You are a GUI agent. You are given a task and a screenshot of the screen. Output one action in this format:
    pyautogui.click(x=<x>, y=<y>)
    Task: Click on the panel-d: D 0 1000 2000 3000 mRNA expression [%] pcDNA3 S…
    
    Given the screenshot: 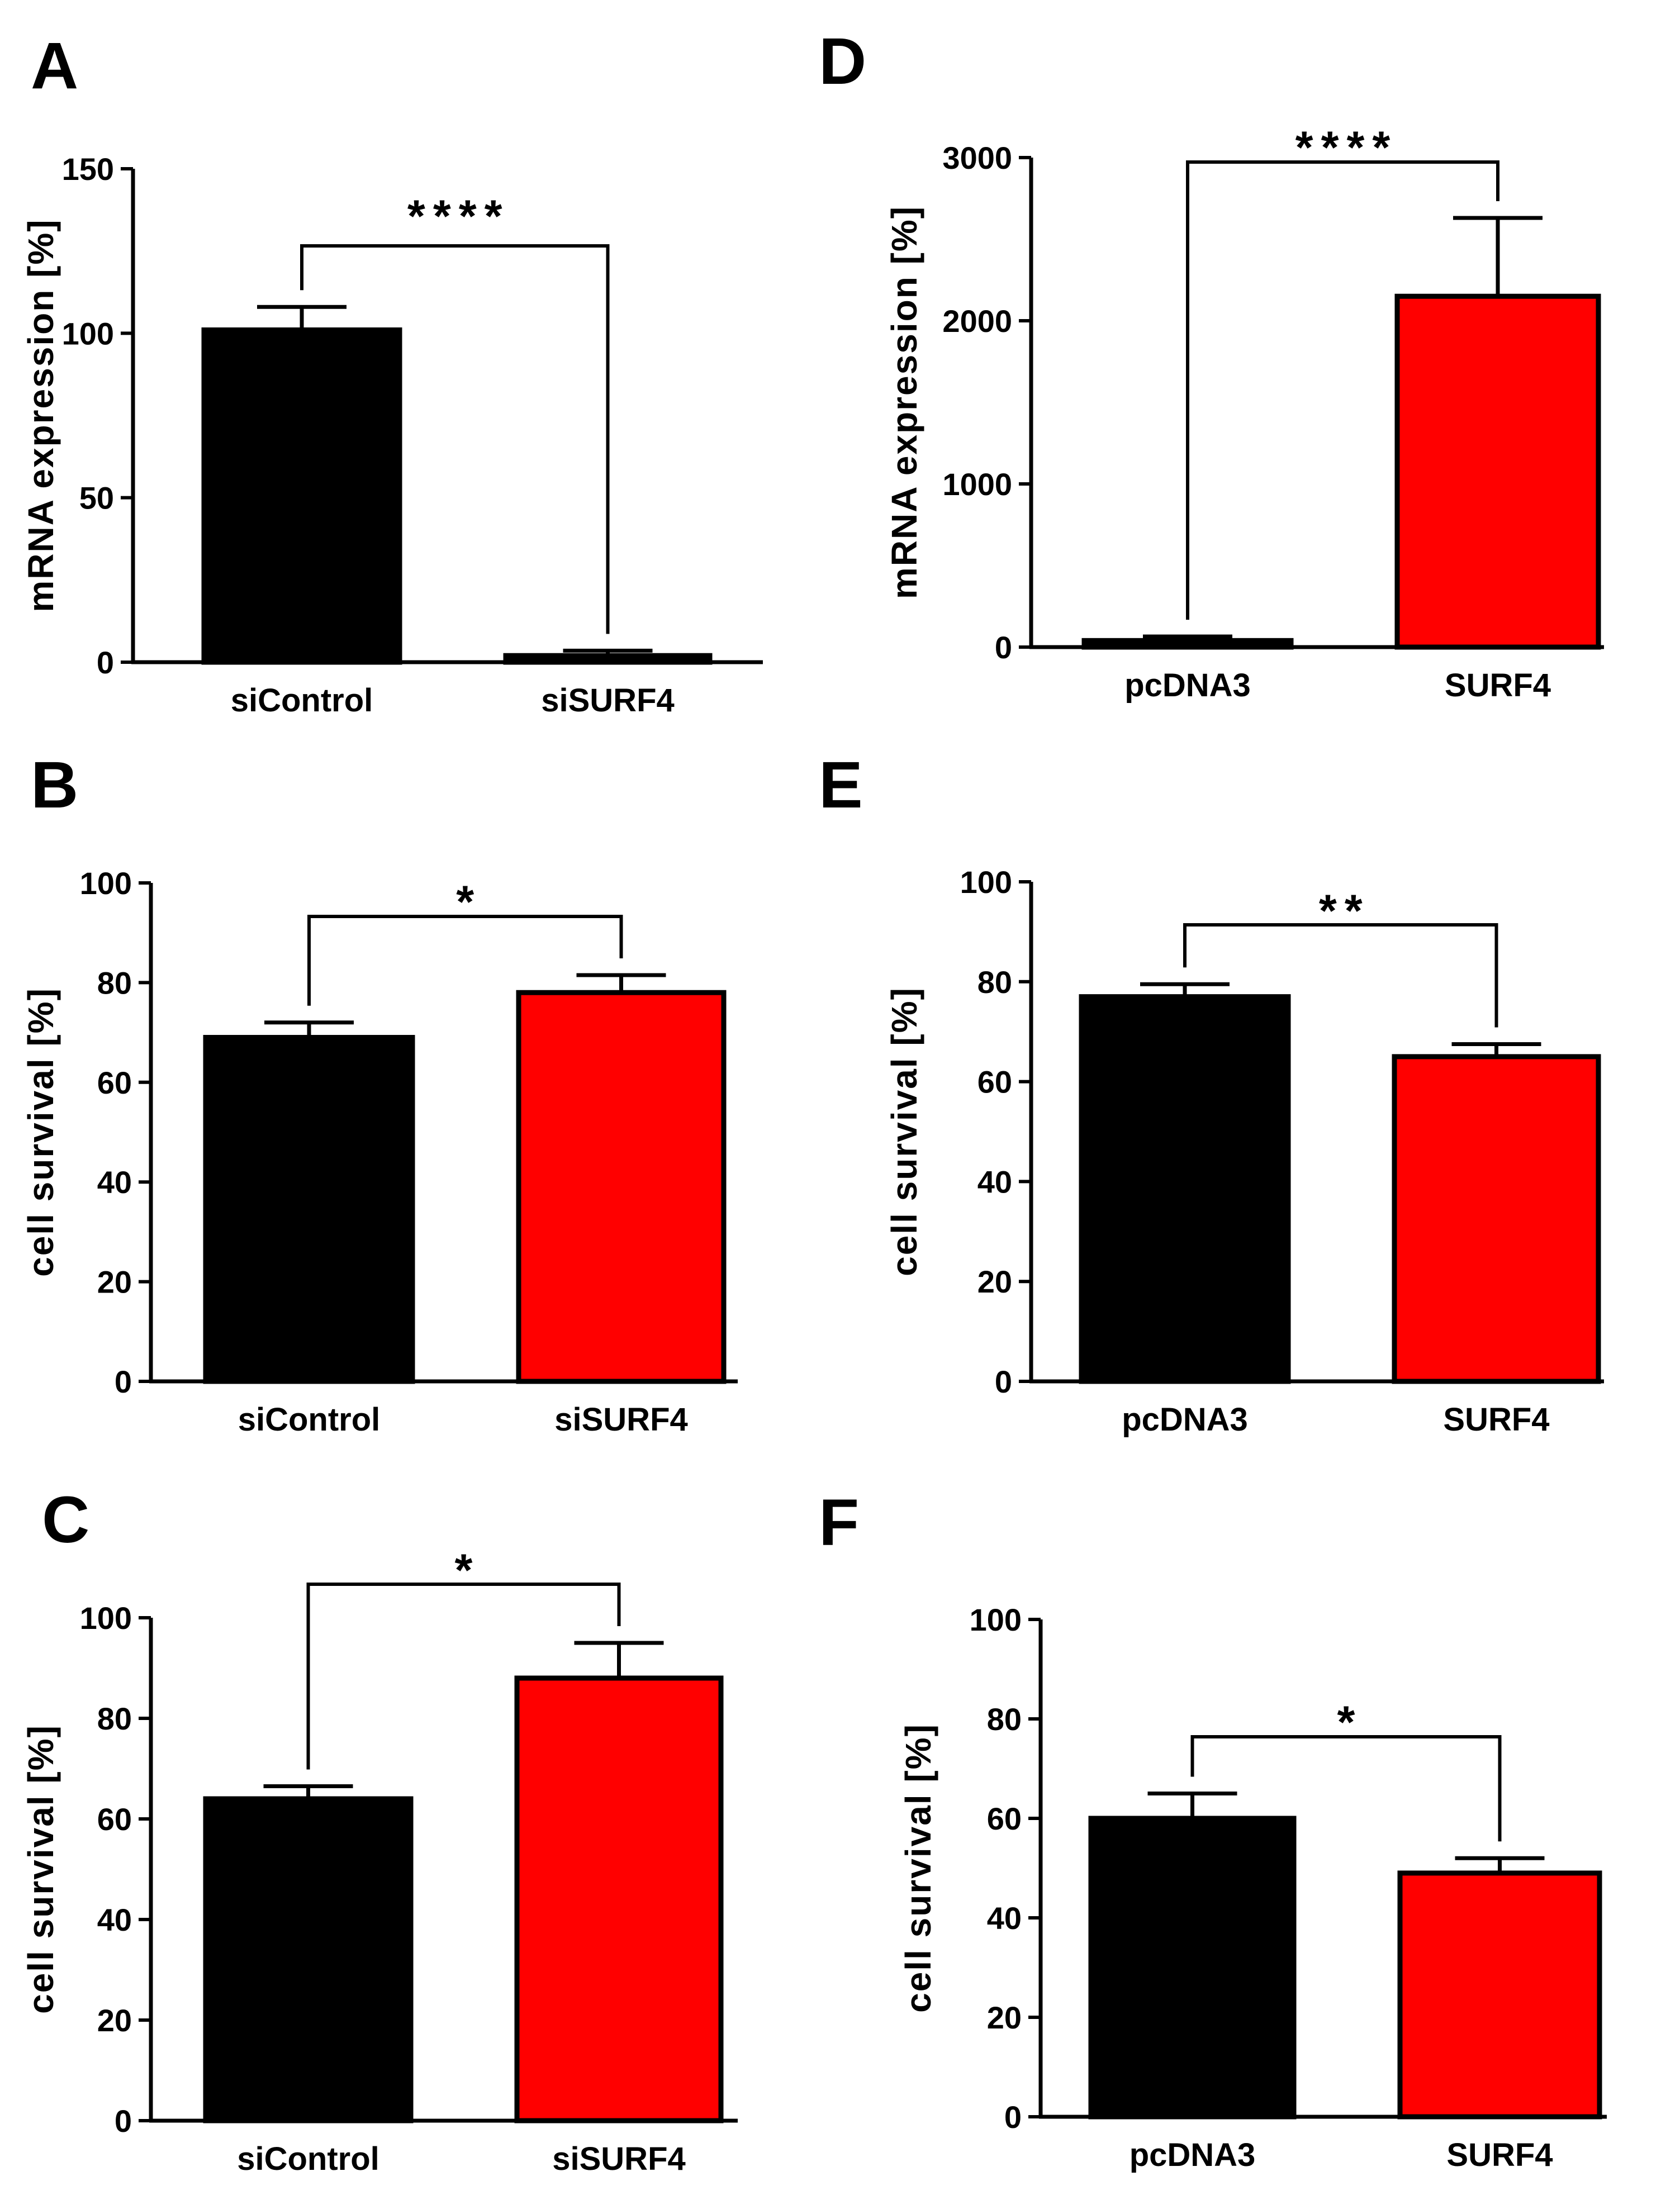 What is the action you would take?
    pyautogui.click(x=1211, y=365)
    